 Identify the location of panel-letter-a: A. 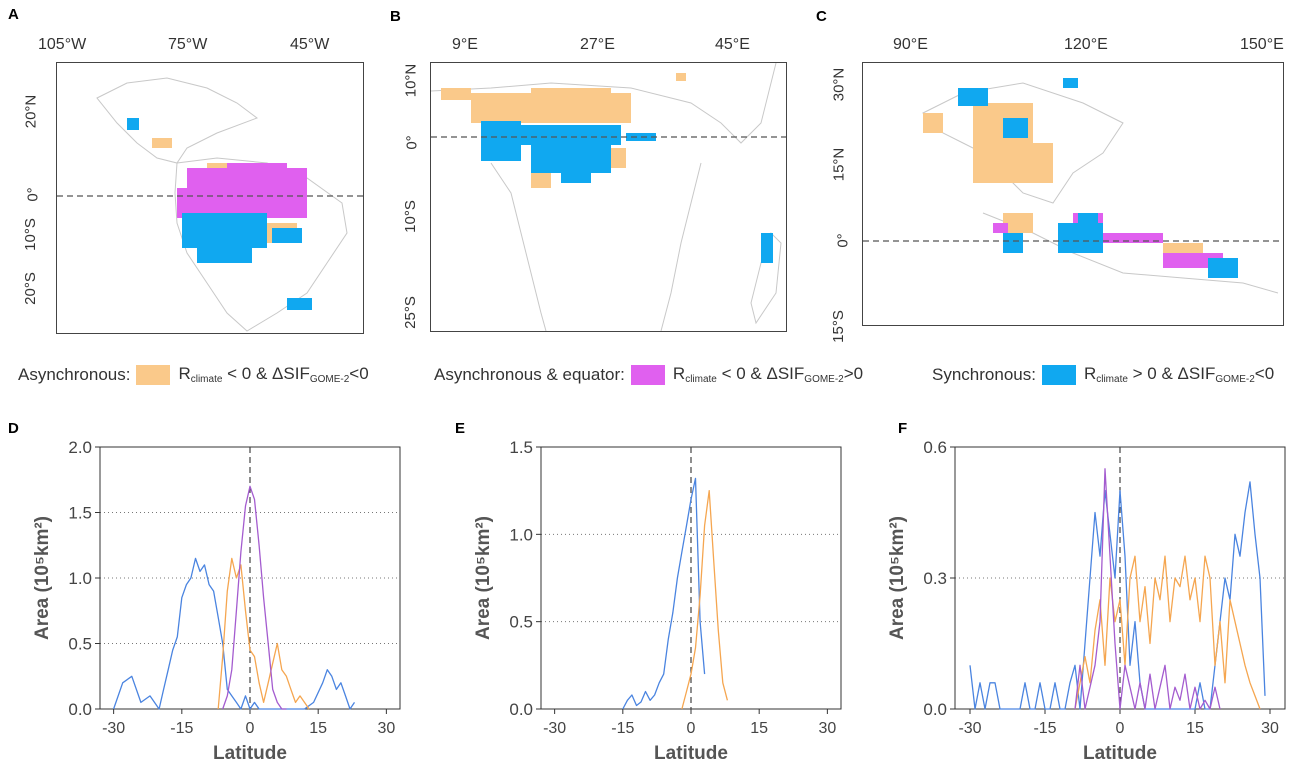
(13, 14).